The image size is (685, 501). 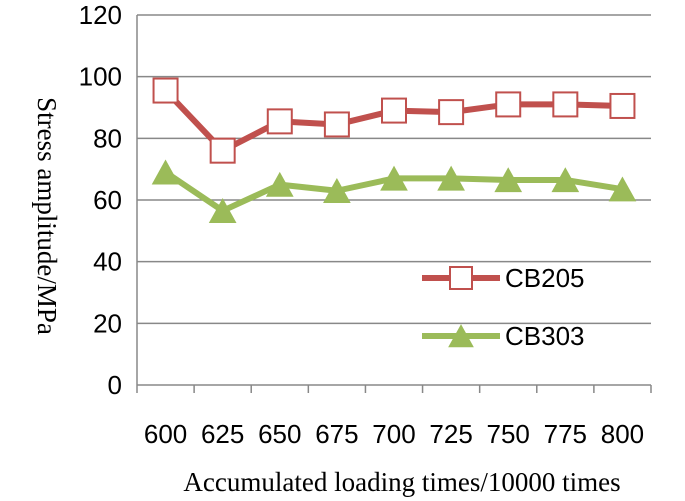 What do you see at coordinates (545, 278) in the screenshot?
I see `legend-label-cb205: CB205` at bounding box center [545, 278].